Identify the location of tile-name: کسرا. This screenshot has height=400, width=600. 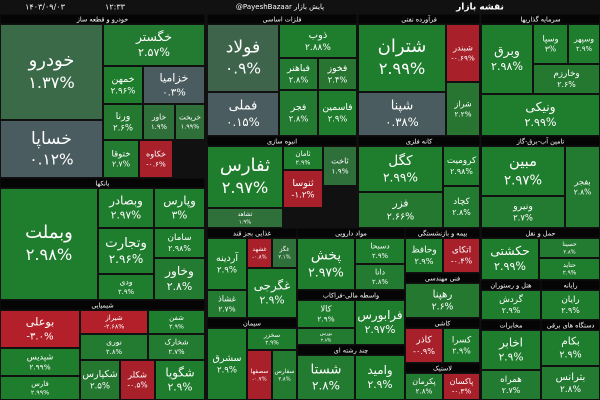
(462, 341).